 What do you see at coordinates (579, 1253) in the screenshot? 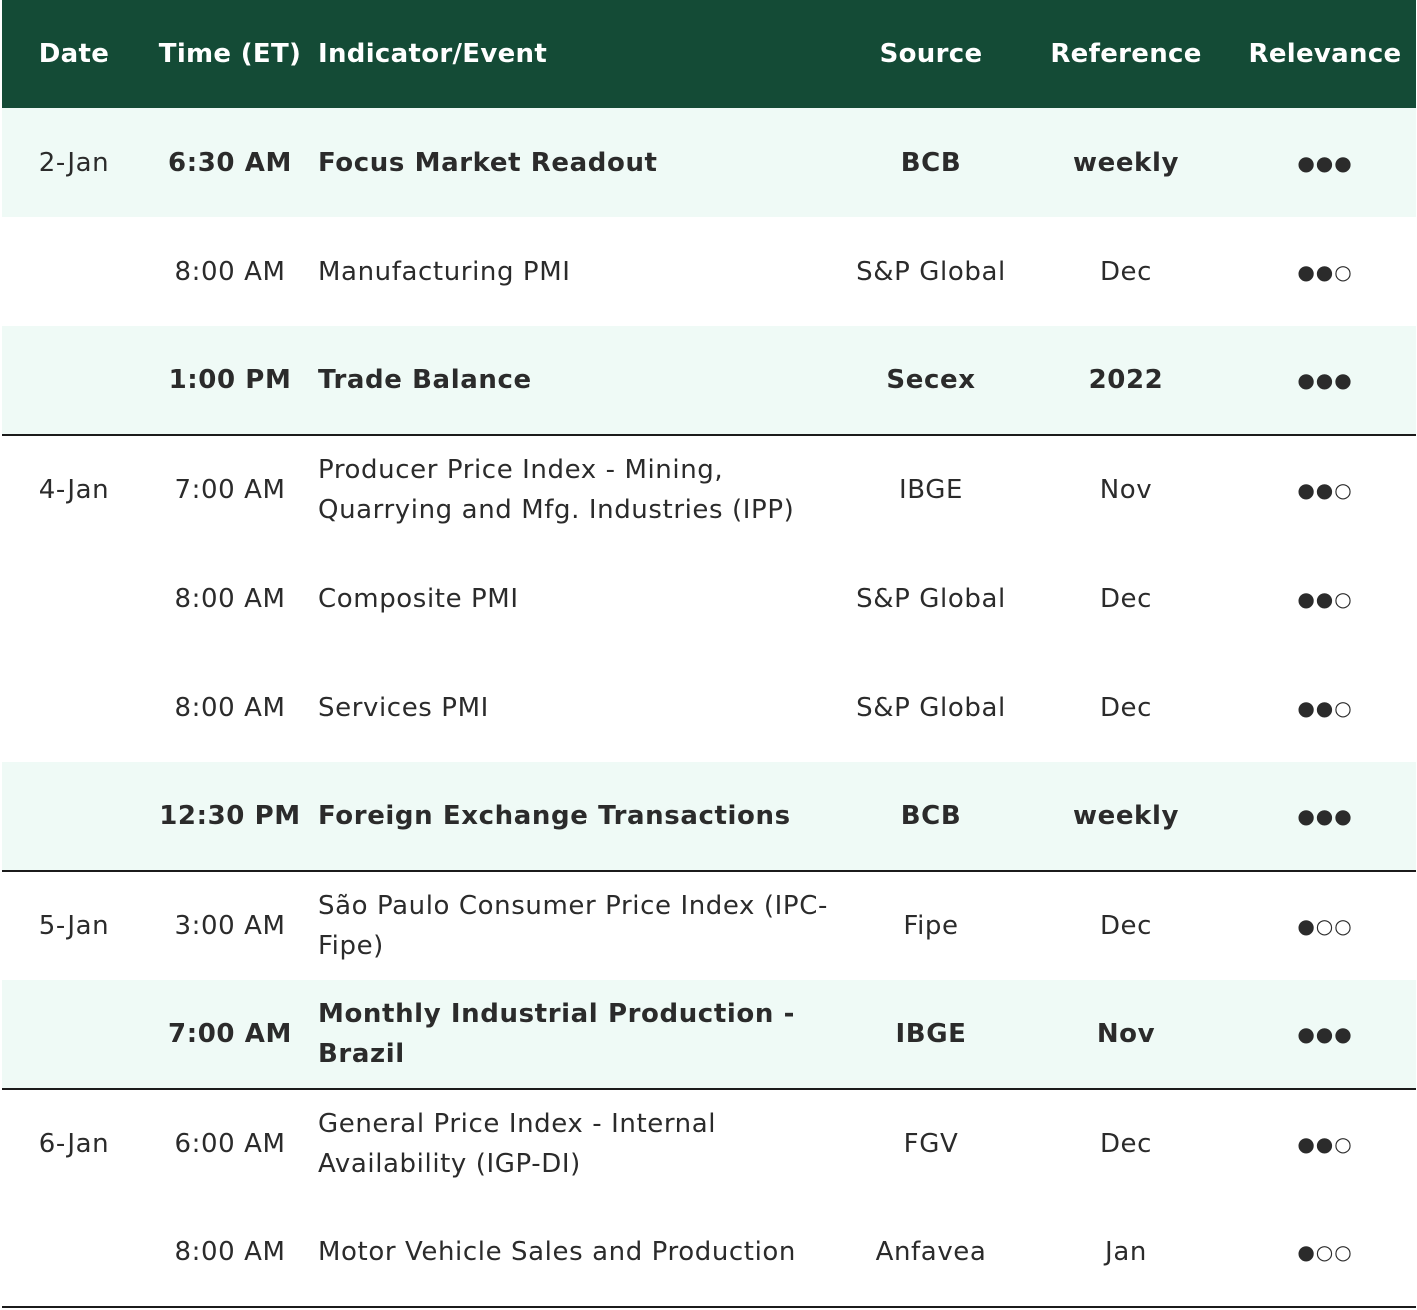
I see `indicator-cell: Motor Vehicle Sales and Production` at bounding box center [579, 1253].